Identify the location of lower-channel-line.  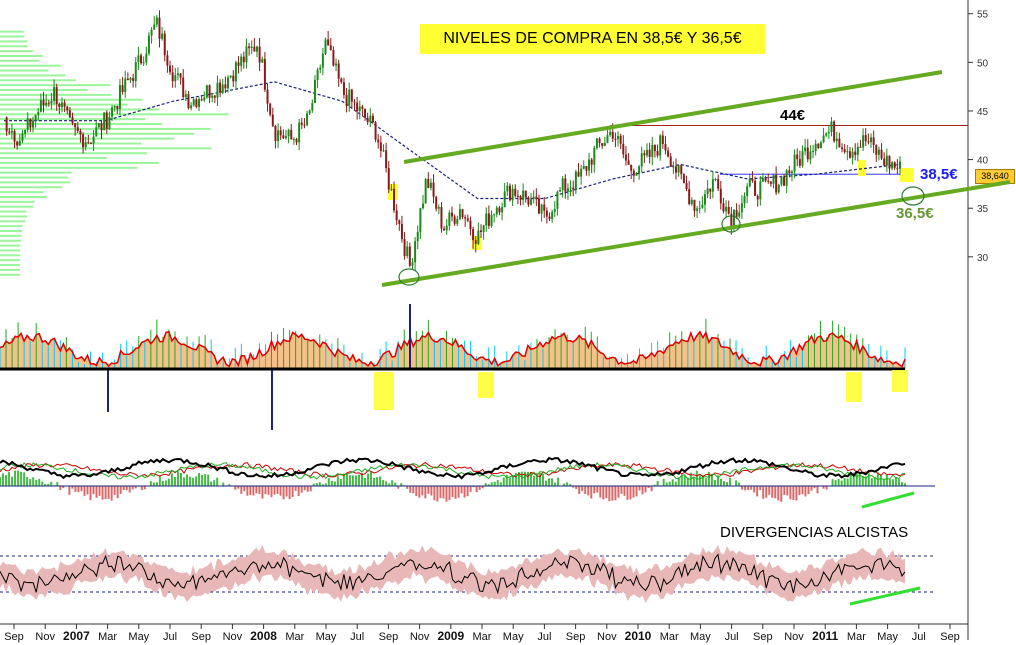
(696, 233).